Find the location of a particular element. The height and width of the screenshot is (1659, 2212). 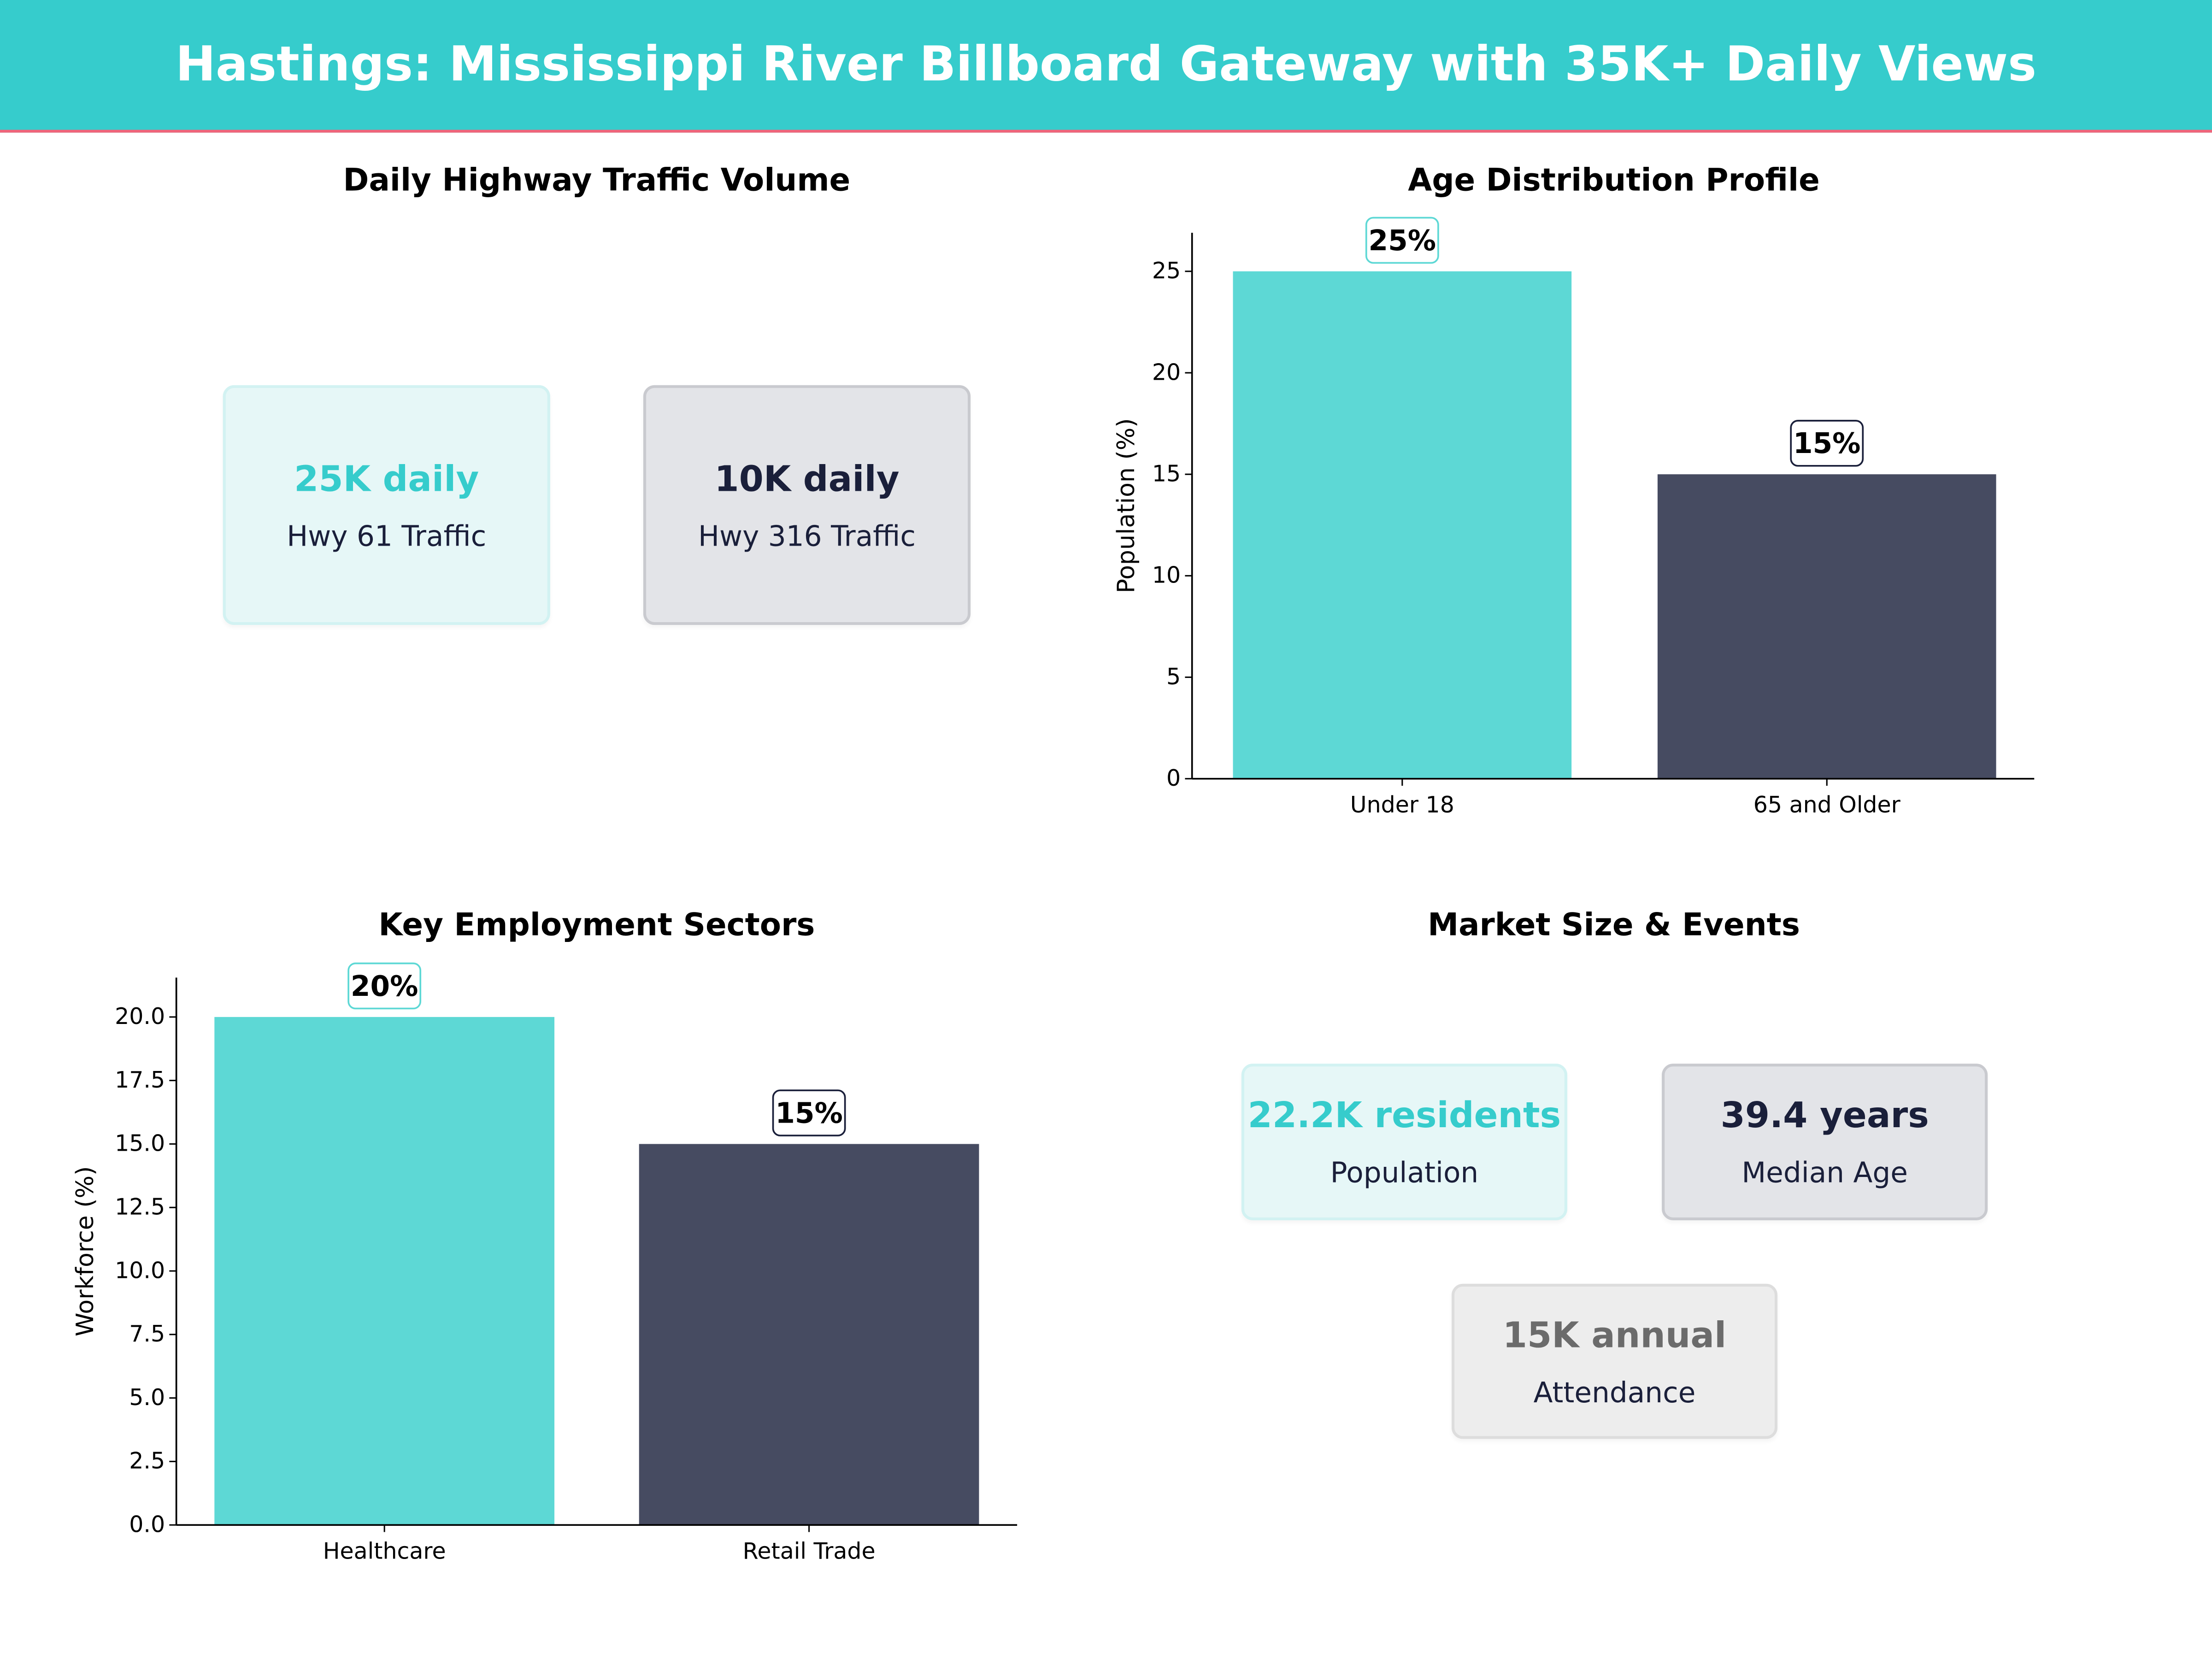

y-tick-label: 0.0 is located at coordinates (147, 1524).